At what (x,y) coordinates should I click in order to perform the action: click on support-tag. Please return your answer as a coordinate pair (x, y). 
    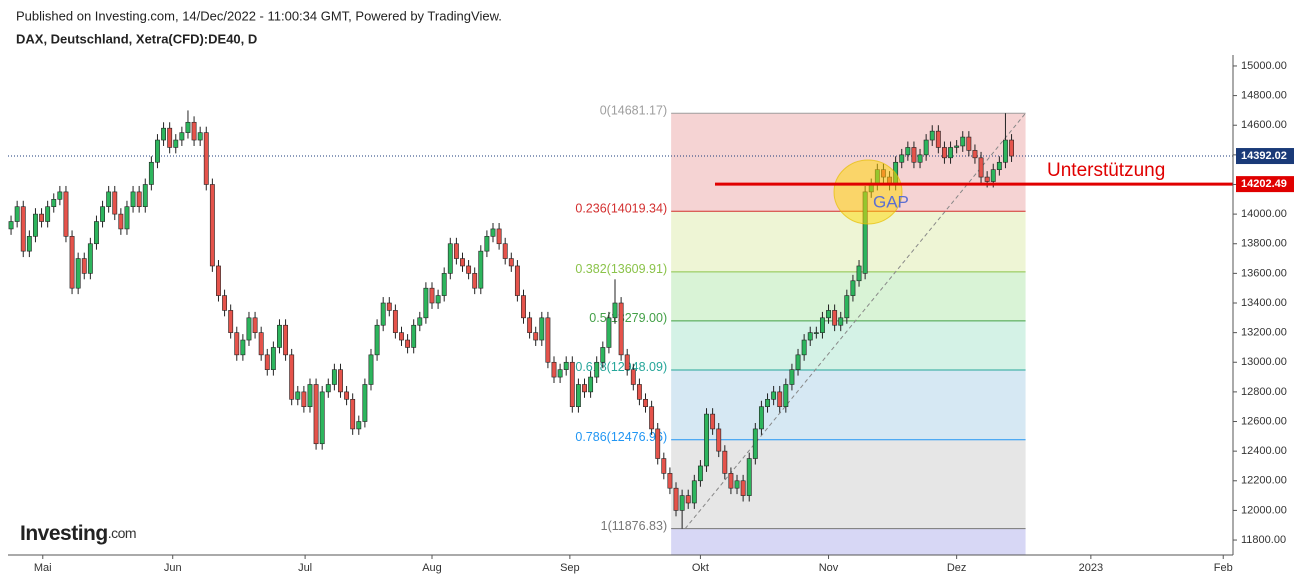
    Looking at the image, I should click on (1265, 184).